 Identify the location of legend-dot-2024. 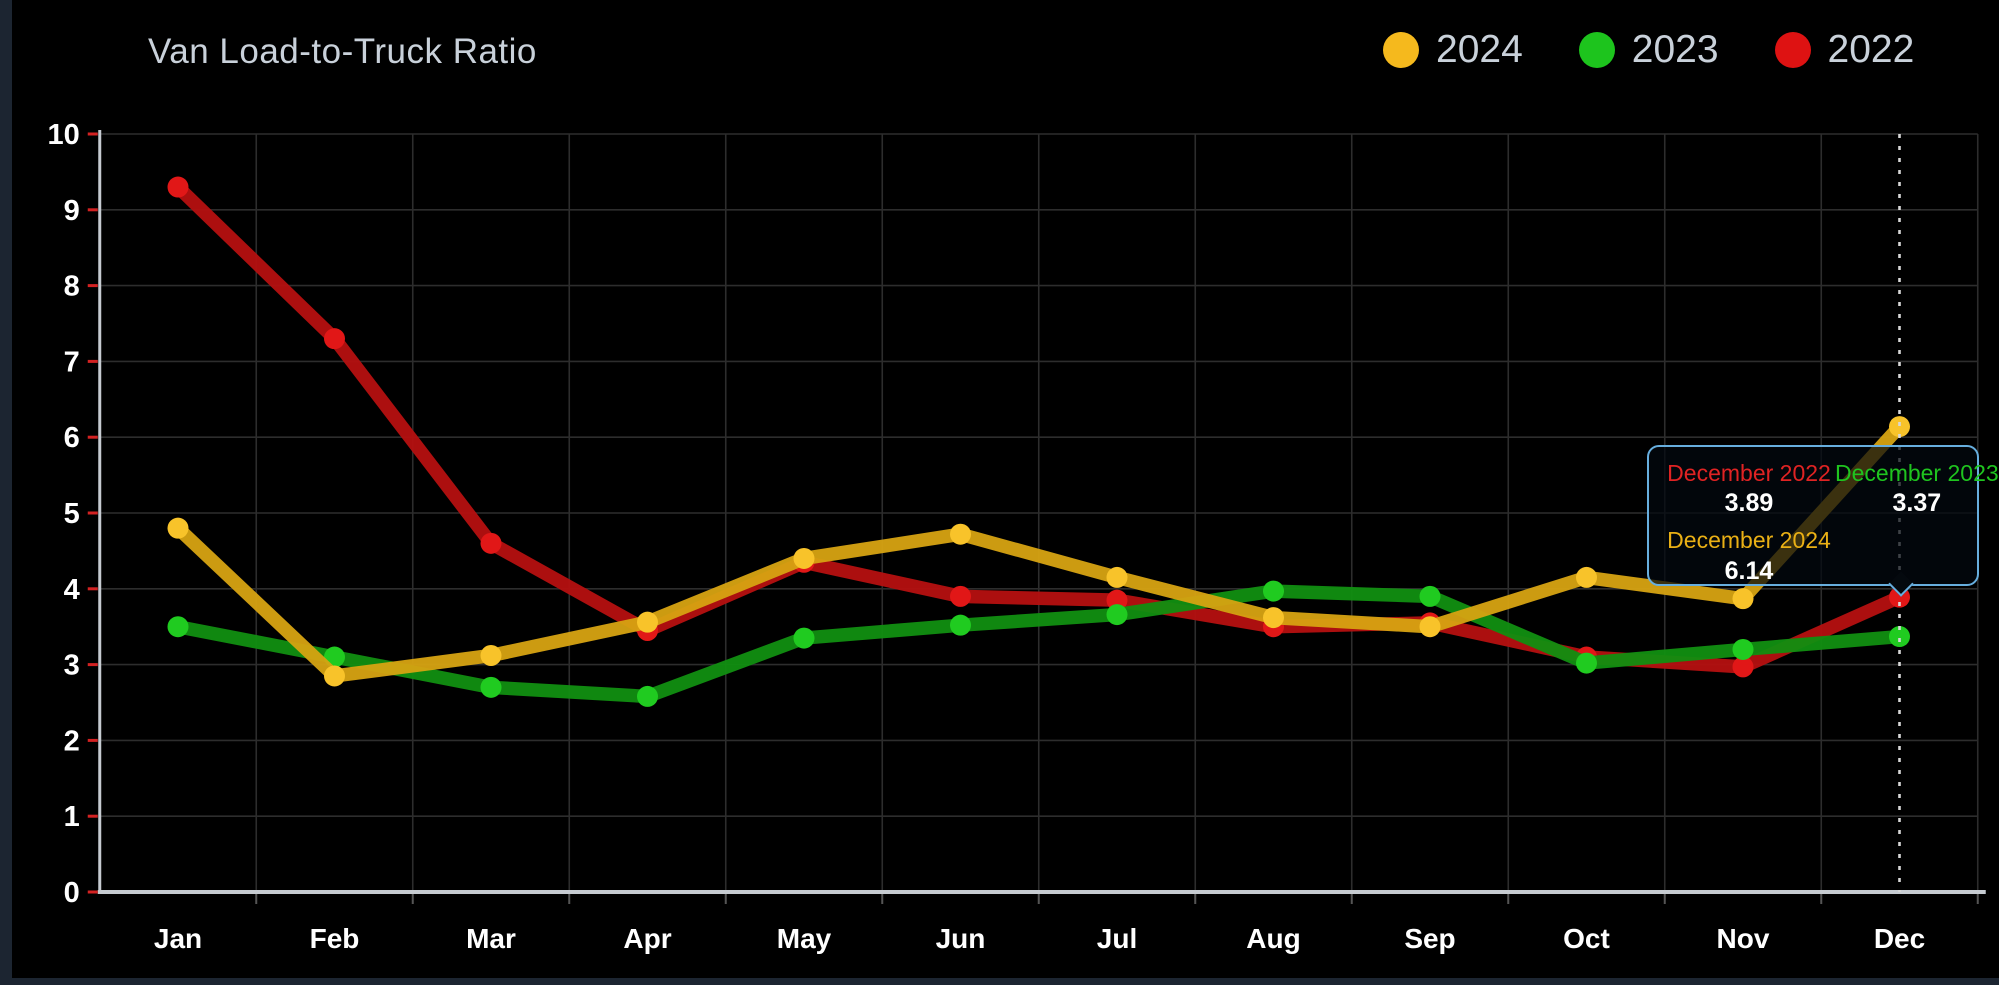
(1401, 49).